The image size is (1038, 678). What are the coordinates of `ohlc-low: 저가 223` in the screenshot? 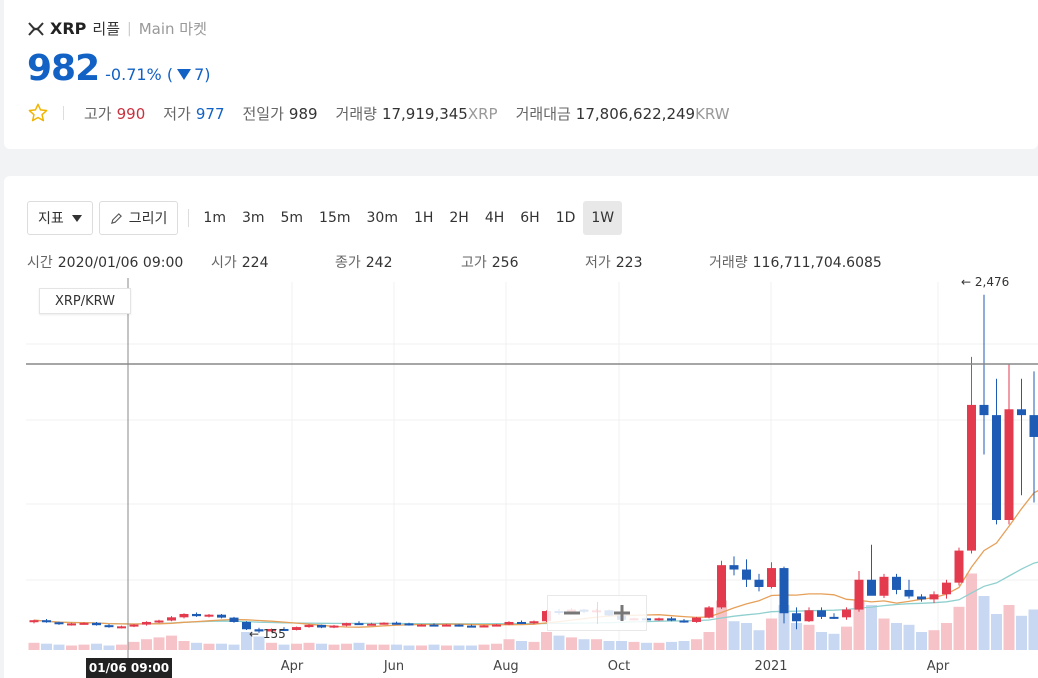 It's located at (614, 263).